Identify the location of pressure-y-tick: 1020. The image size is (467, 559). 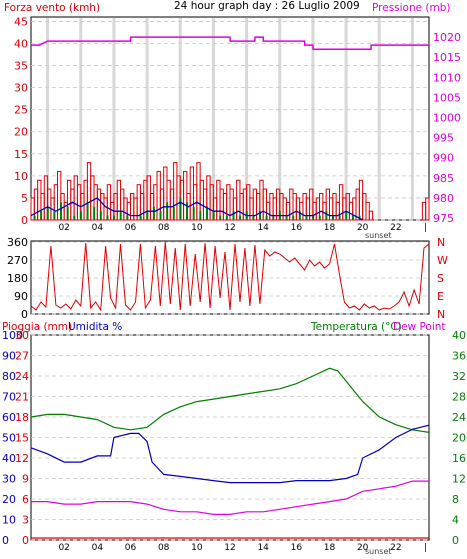
(447, 37).